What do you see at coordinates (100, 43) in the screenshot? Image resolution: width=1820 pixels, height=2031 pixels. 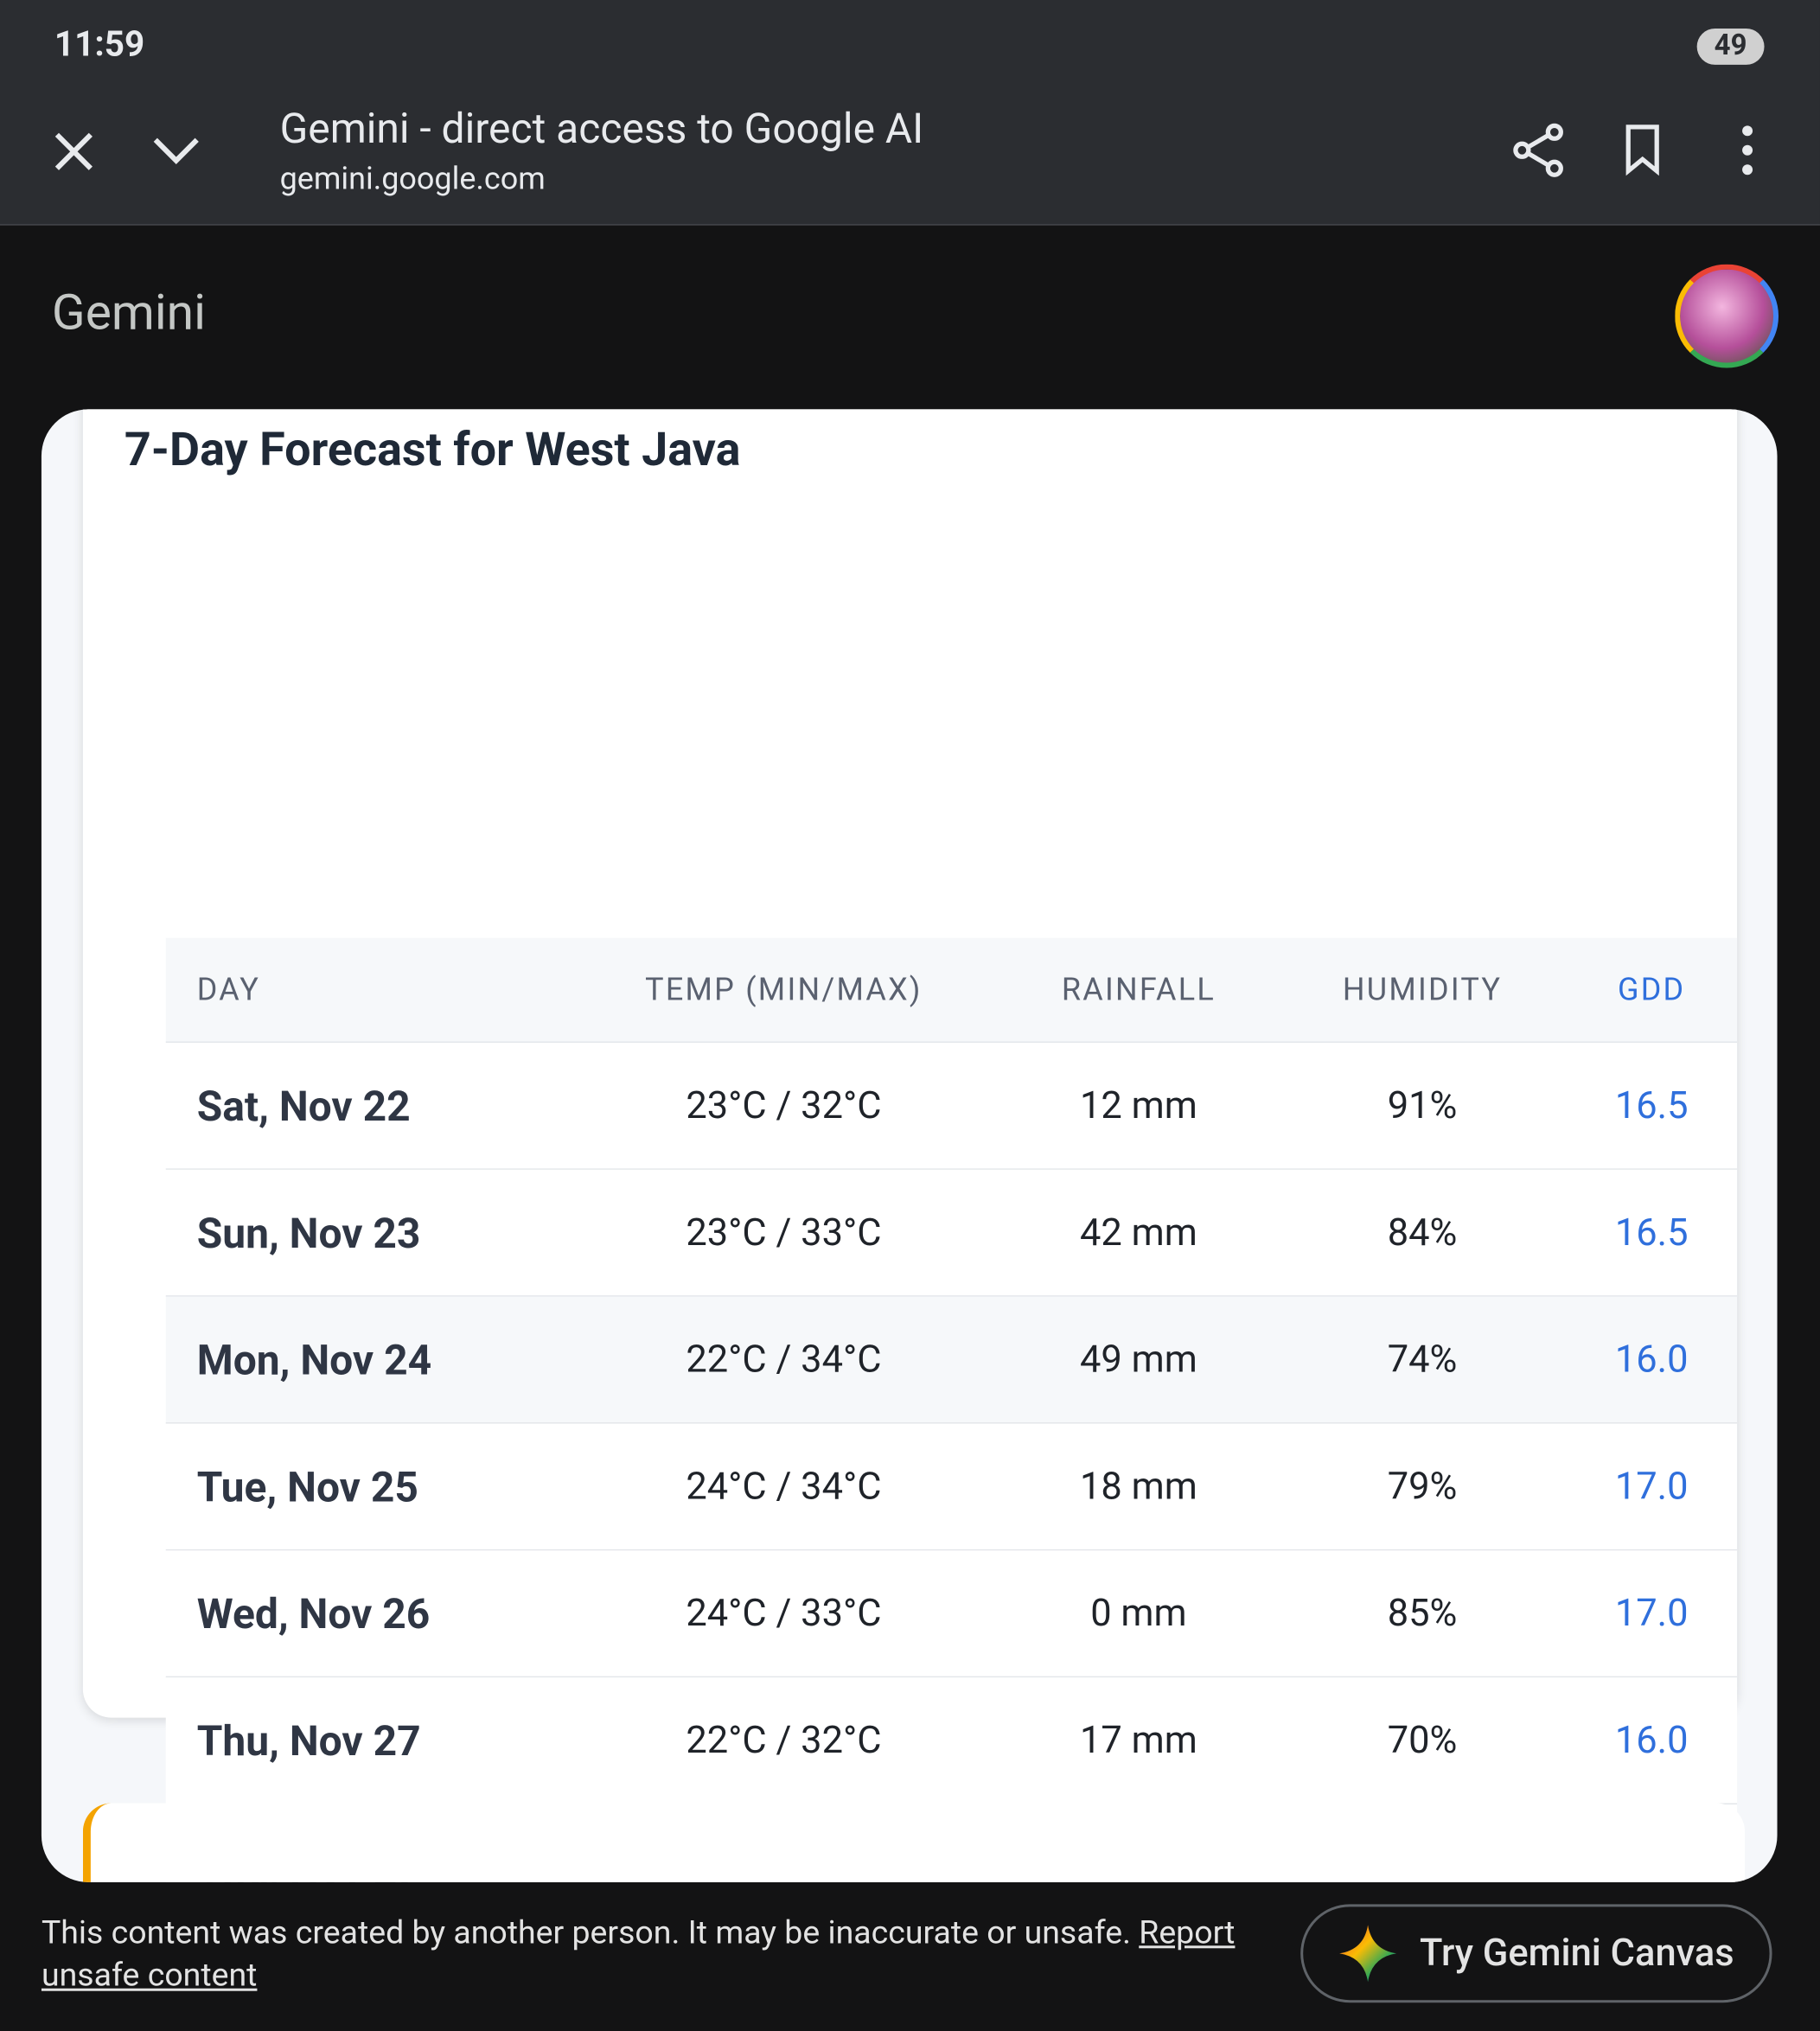 I see `status-time: 11:59` at bounding box center [100, 43].